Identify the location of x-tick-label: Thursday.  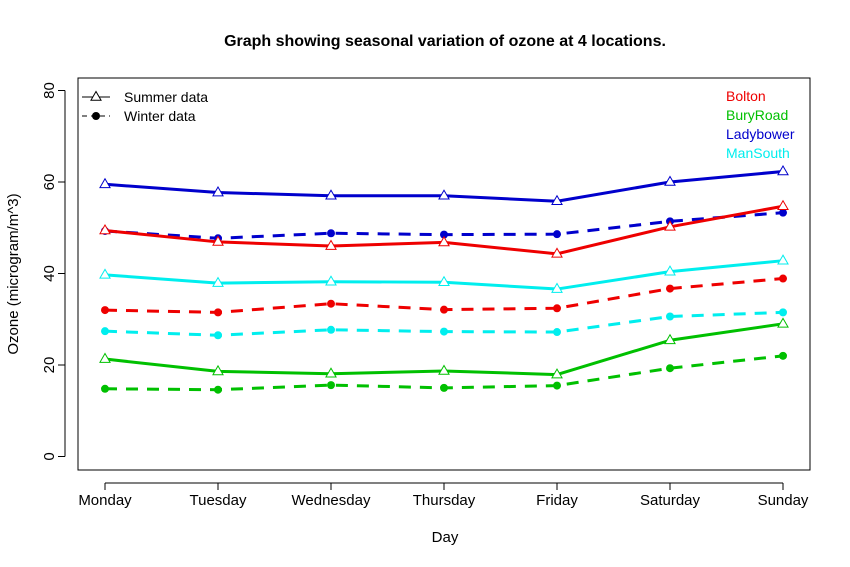
(444, 500).